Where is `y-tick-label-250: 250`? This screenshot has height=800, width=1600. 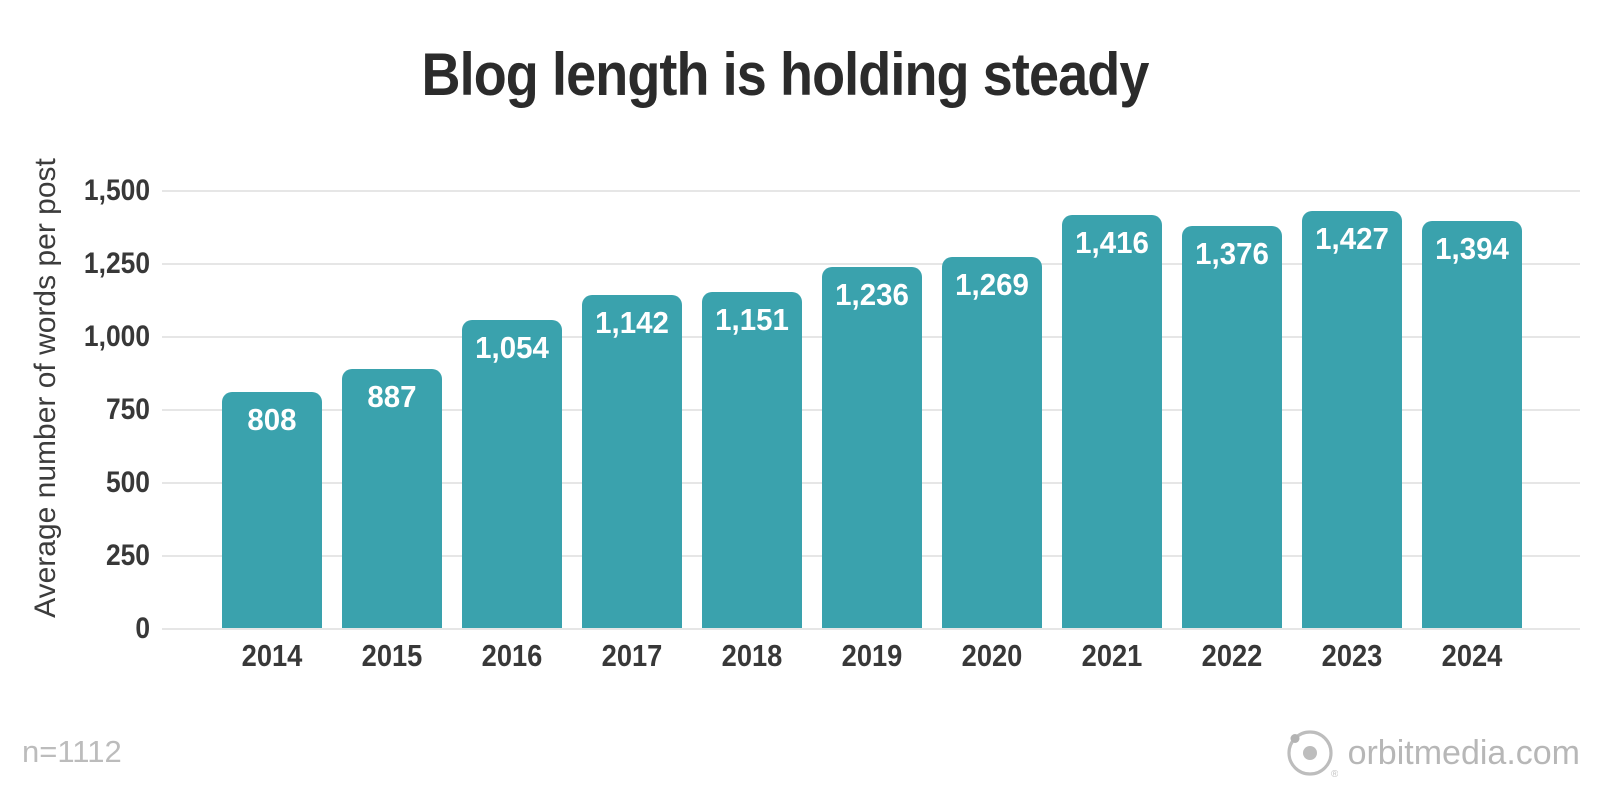
y-tick-label-250: 250 is located at coordinates (127, 555).